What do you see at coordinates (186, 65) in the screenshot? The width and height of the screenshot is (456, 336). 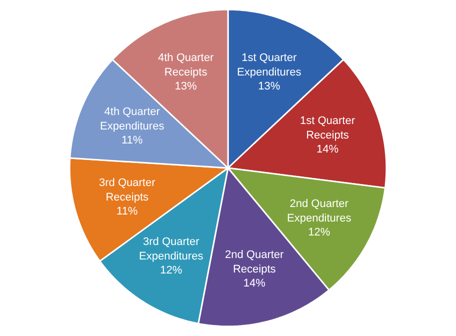 I see `slice-label: 4th Quarter Receipts` at bounding box center [186, 65].